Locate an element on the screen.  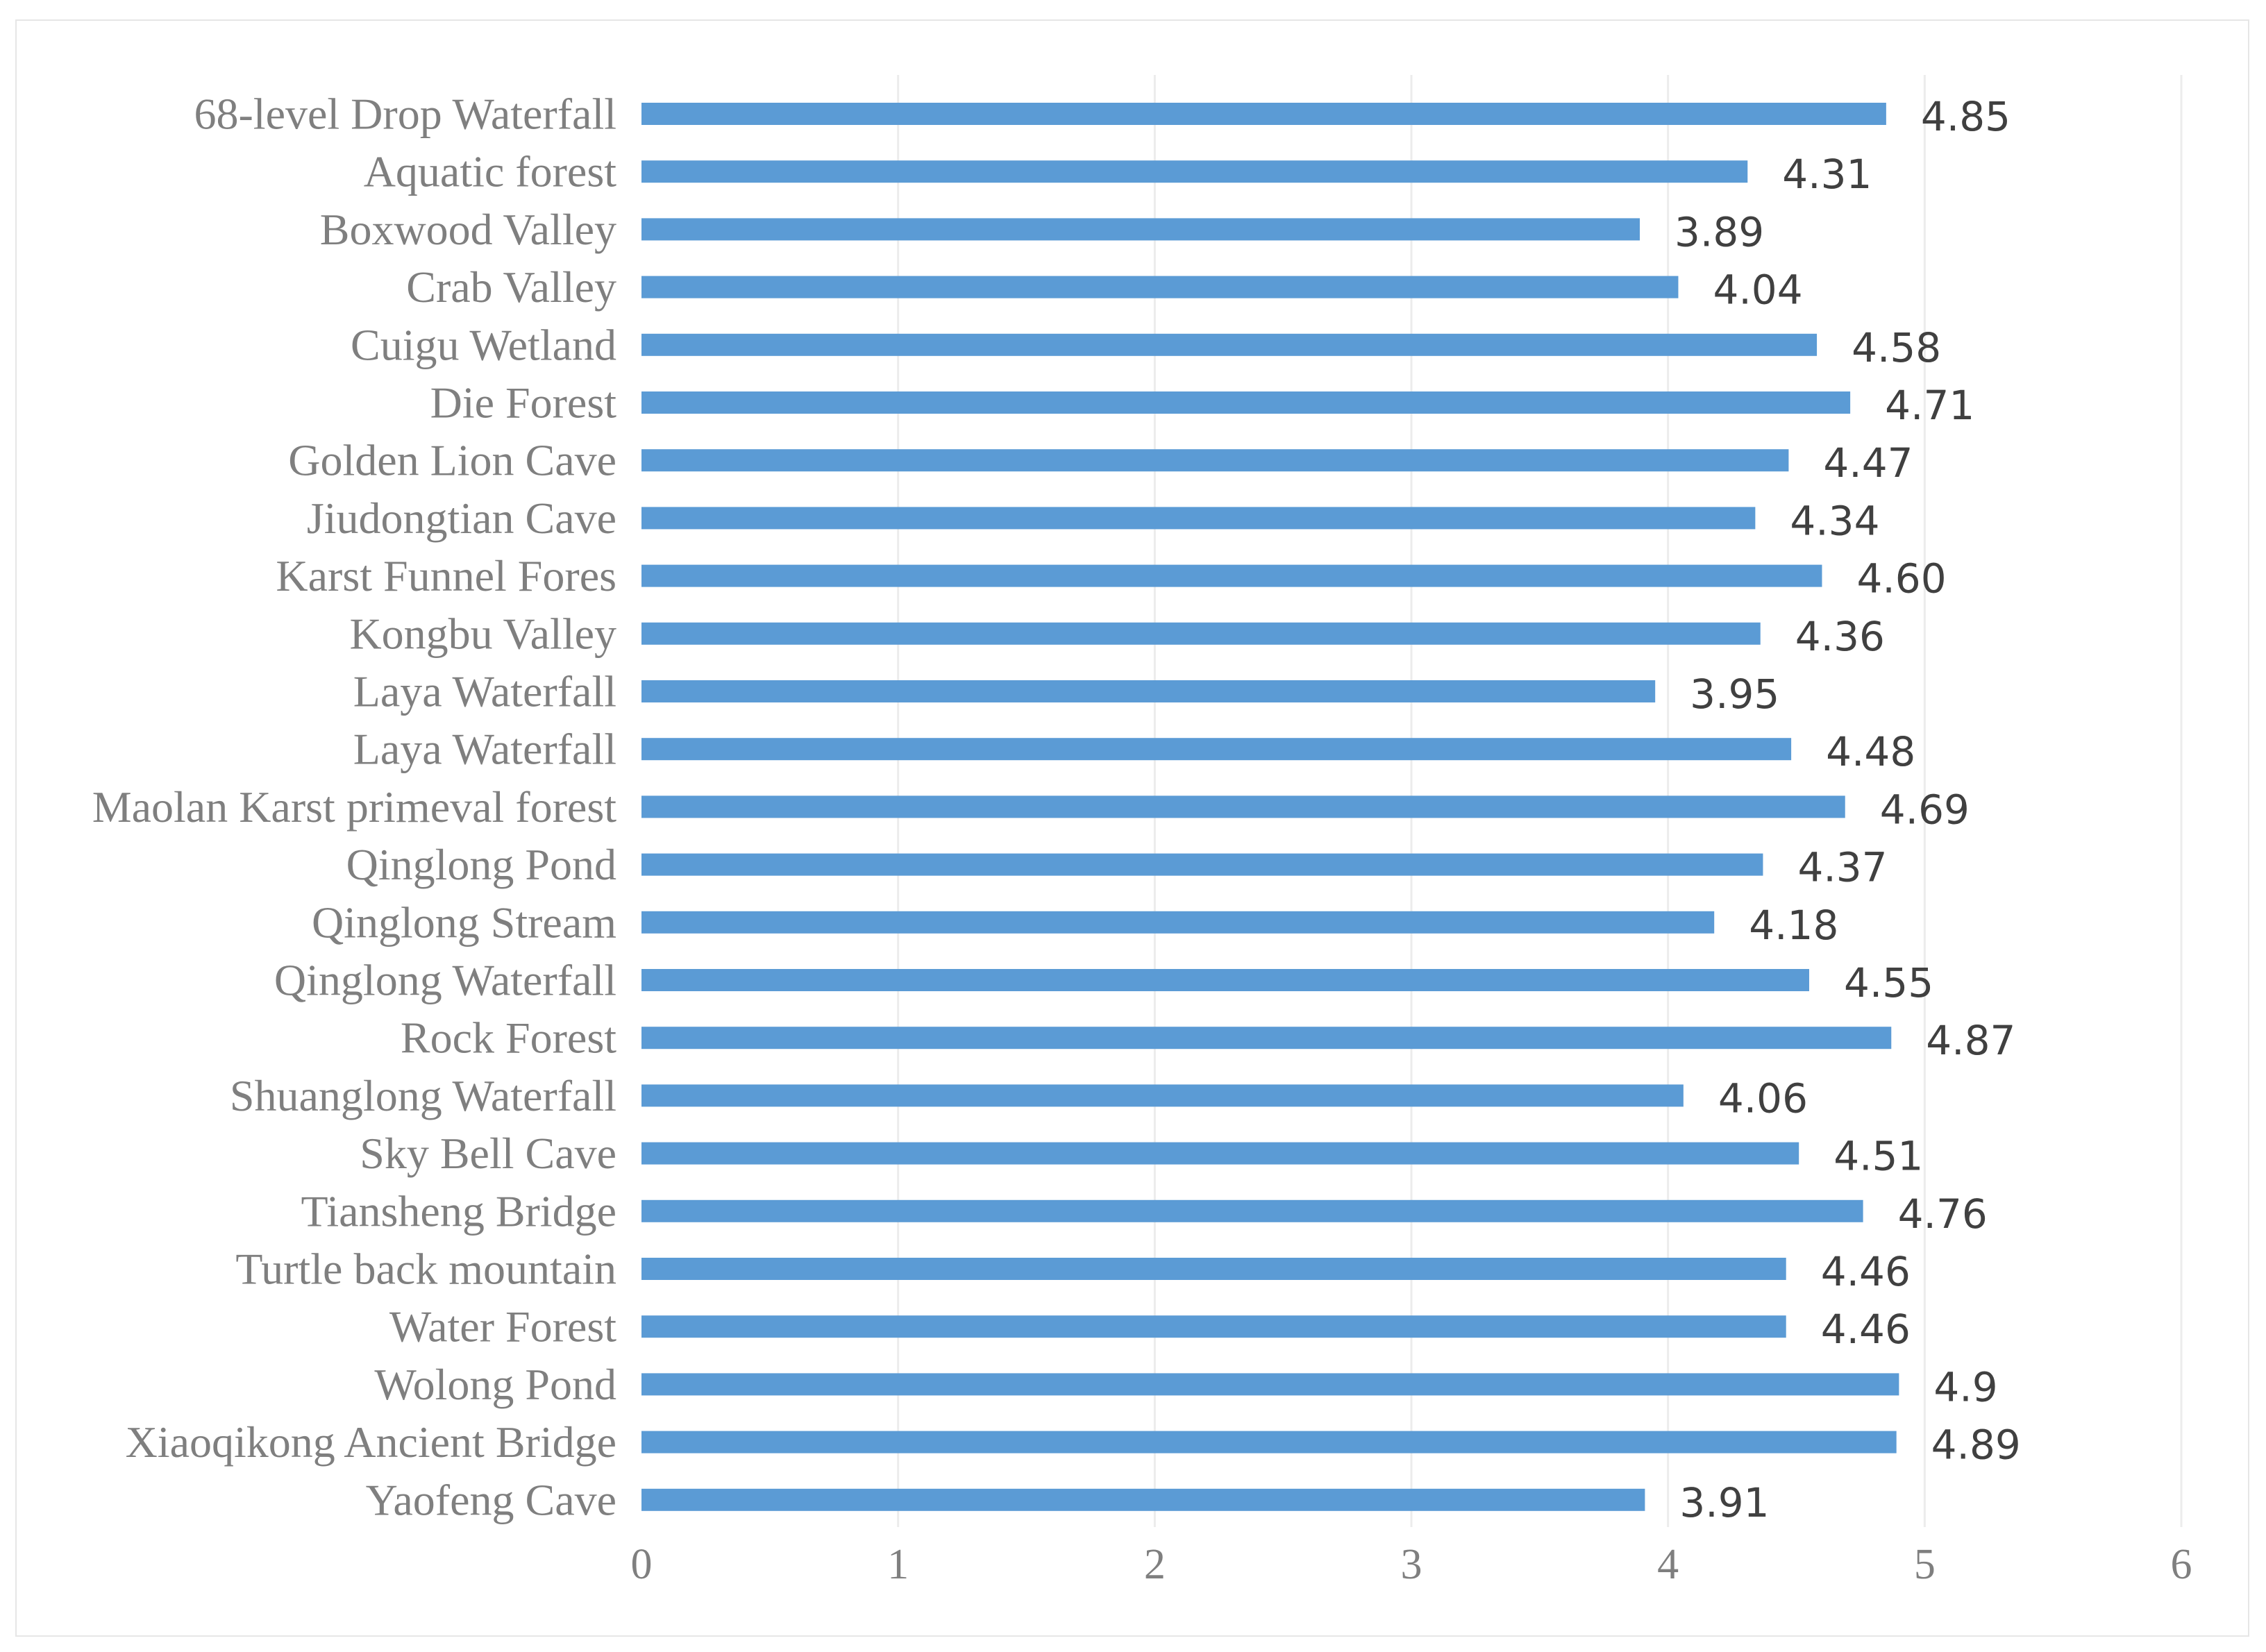
data-label: 4.85 is located at coordinates (1966, 116).